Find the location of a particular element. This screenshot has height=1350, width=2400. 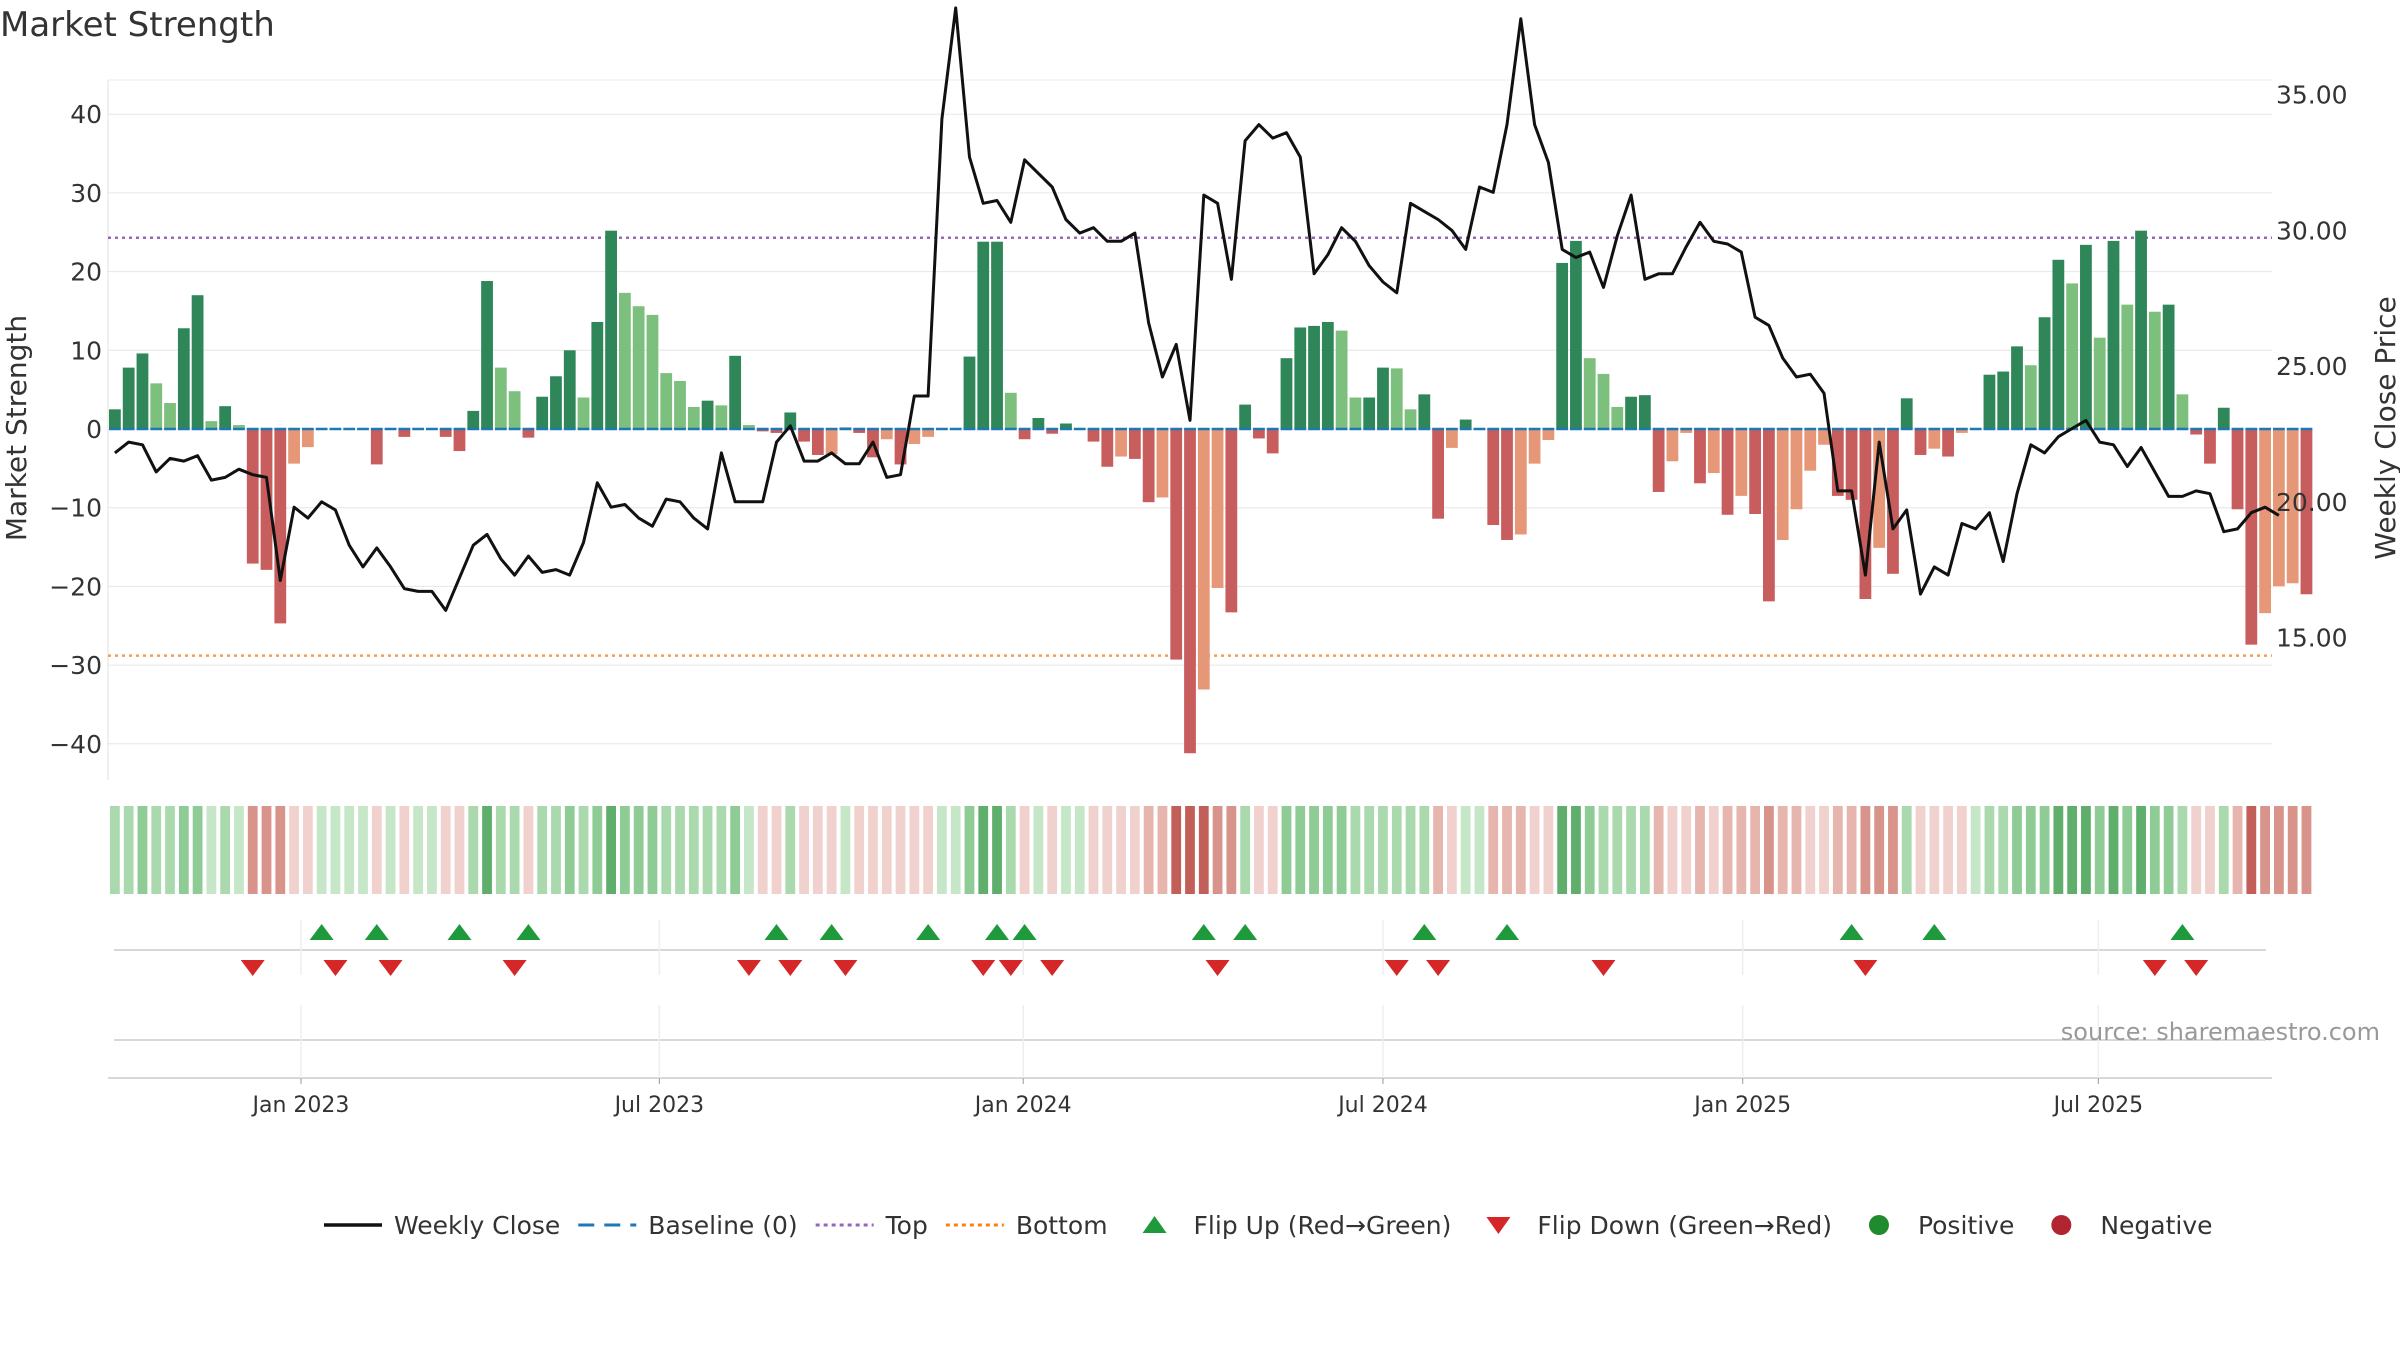

x-tick-label: Jan 2024 is located at coordinates (1022, 1105).